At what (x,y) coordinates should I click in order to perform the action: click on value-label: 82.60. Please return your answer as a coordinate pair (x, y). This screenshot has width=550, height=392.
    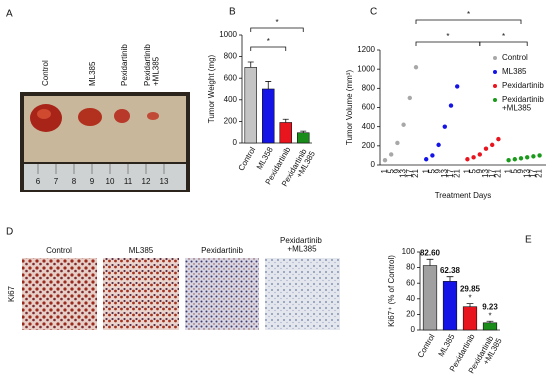
    Looking at the image, I should click on (430, 252).